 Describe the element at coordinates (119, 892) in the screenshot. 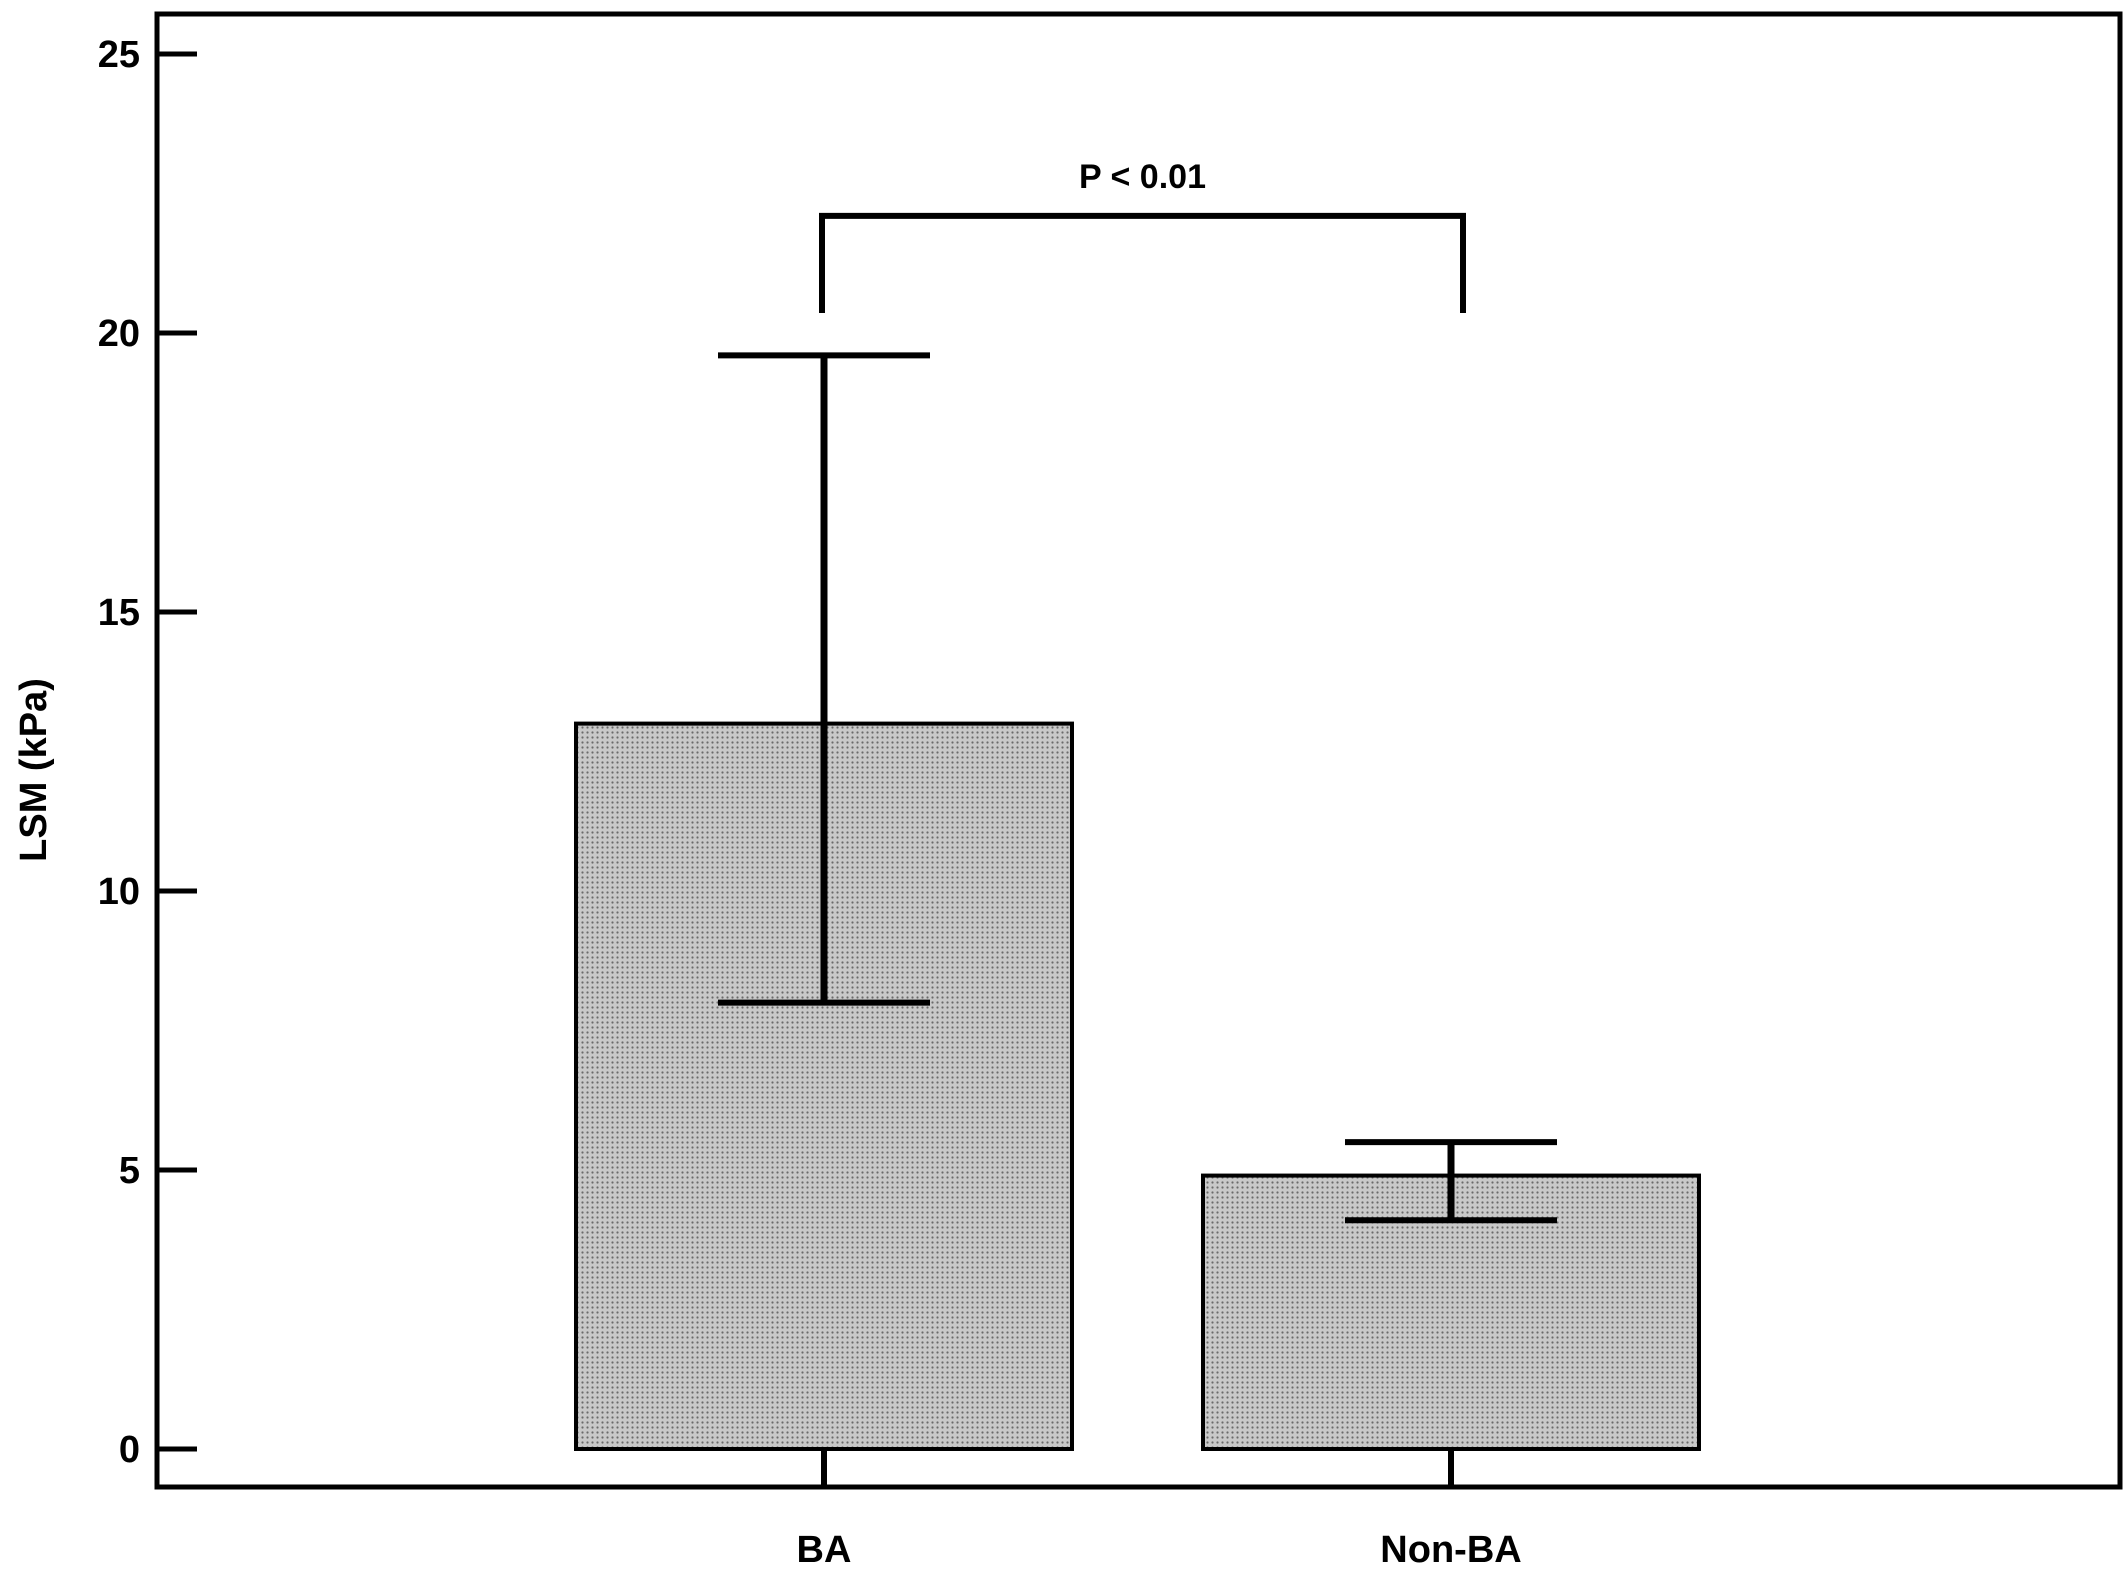

I see `y-tick-label: 10` at that location.